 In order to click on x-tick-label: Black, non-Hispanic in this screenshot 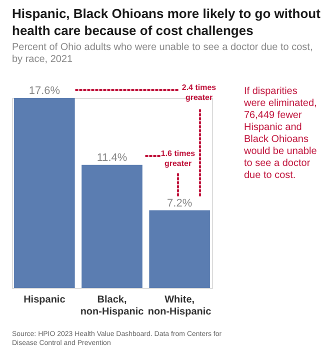, I will do `click(112, 306)`.